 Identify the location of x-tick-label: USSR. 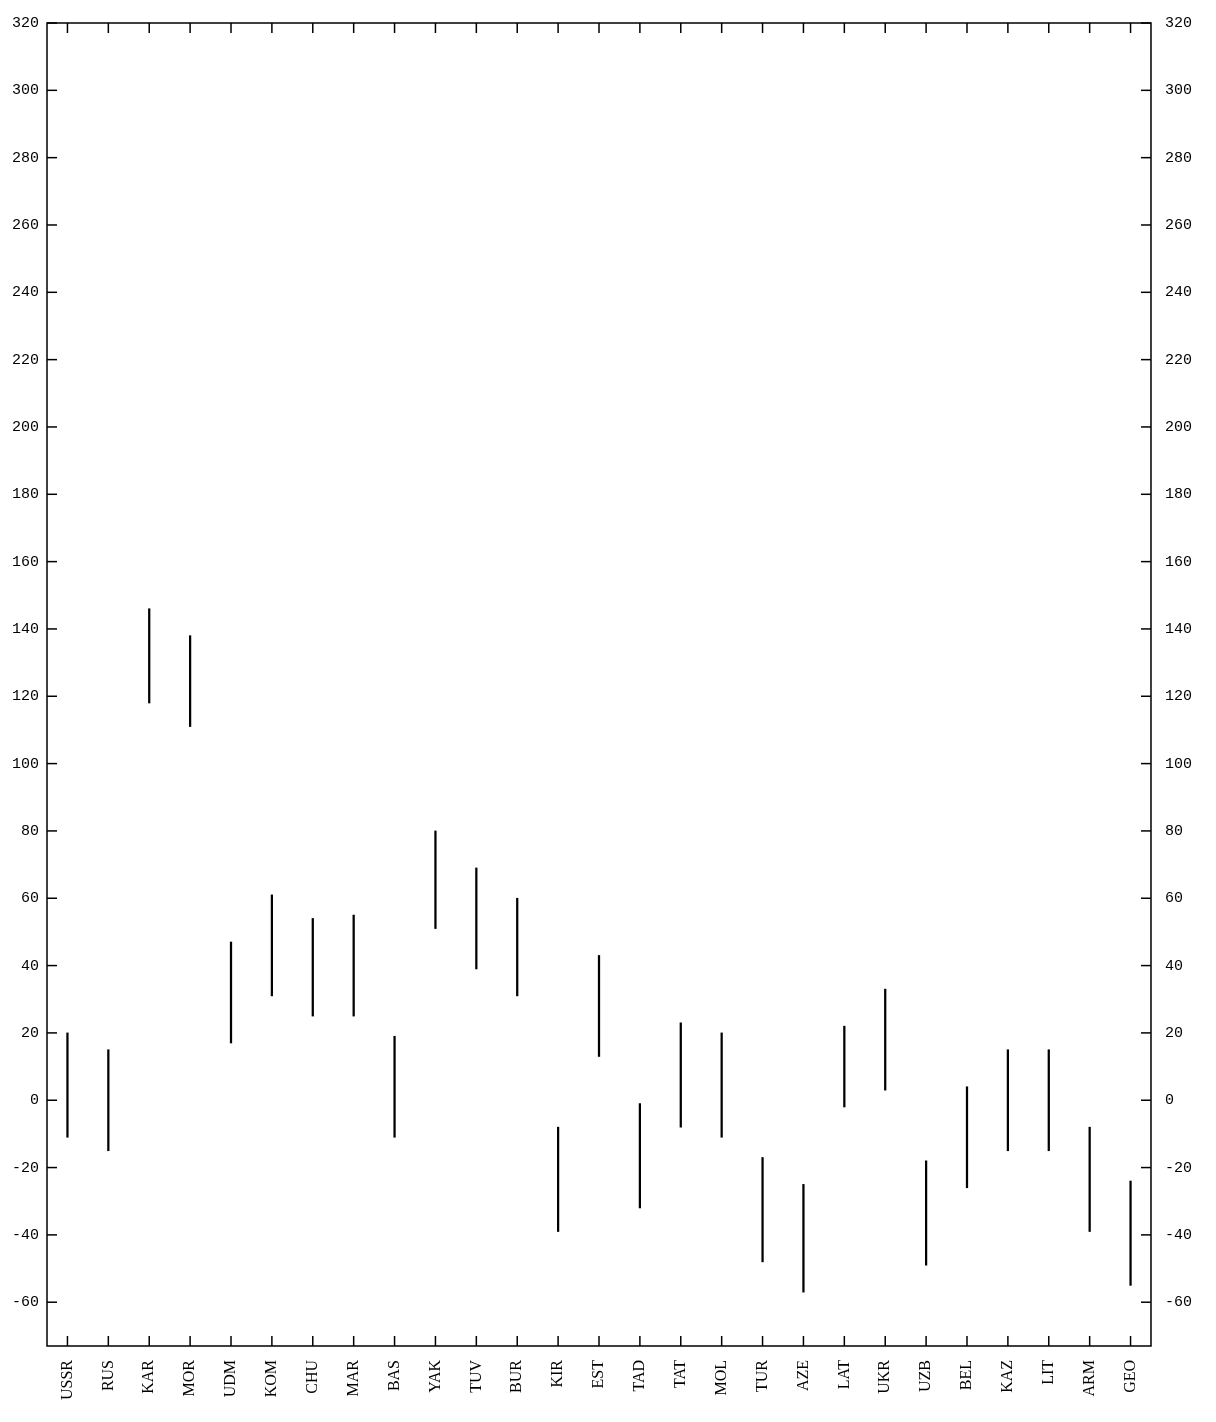
(66, 1380).